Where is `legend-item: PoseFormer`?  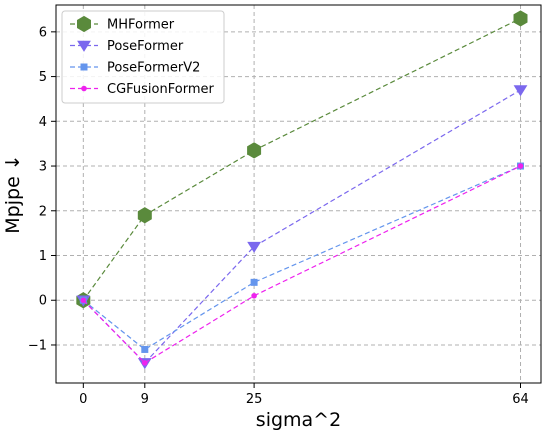 legend-item: PoseFormer is located at coordinates (127, 46).